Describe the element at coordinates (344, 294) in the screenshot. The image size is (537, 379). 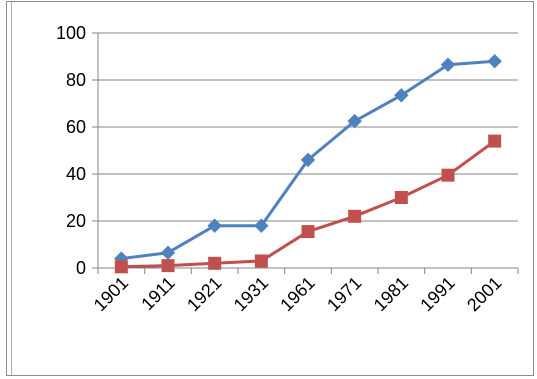
I see `x-tick-label: 1971` at that location.